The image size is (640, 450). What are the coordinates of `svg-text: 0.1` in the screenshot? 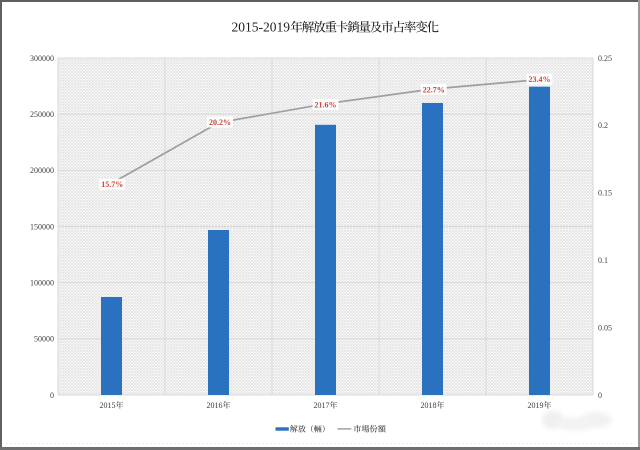 It's located at (603, 260).